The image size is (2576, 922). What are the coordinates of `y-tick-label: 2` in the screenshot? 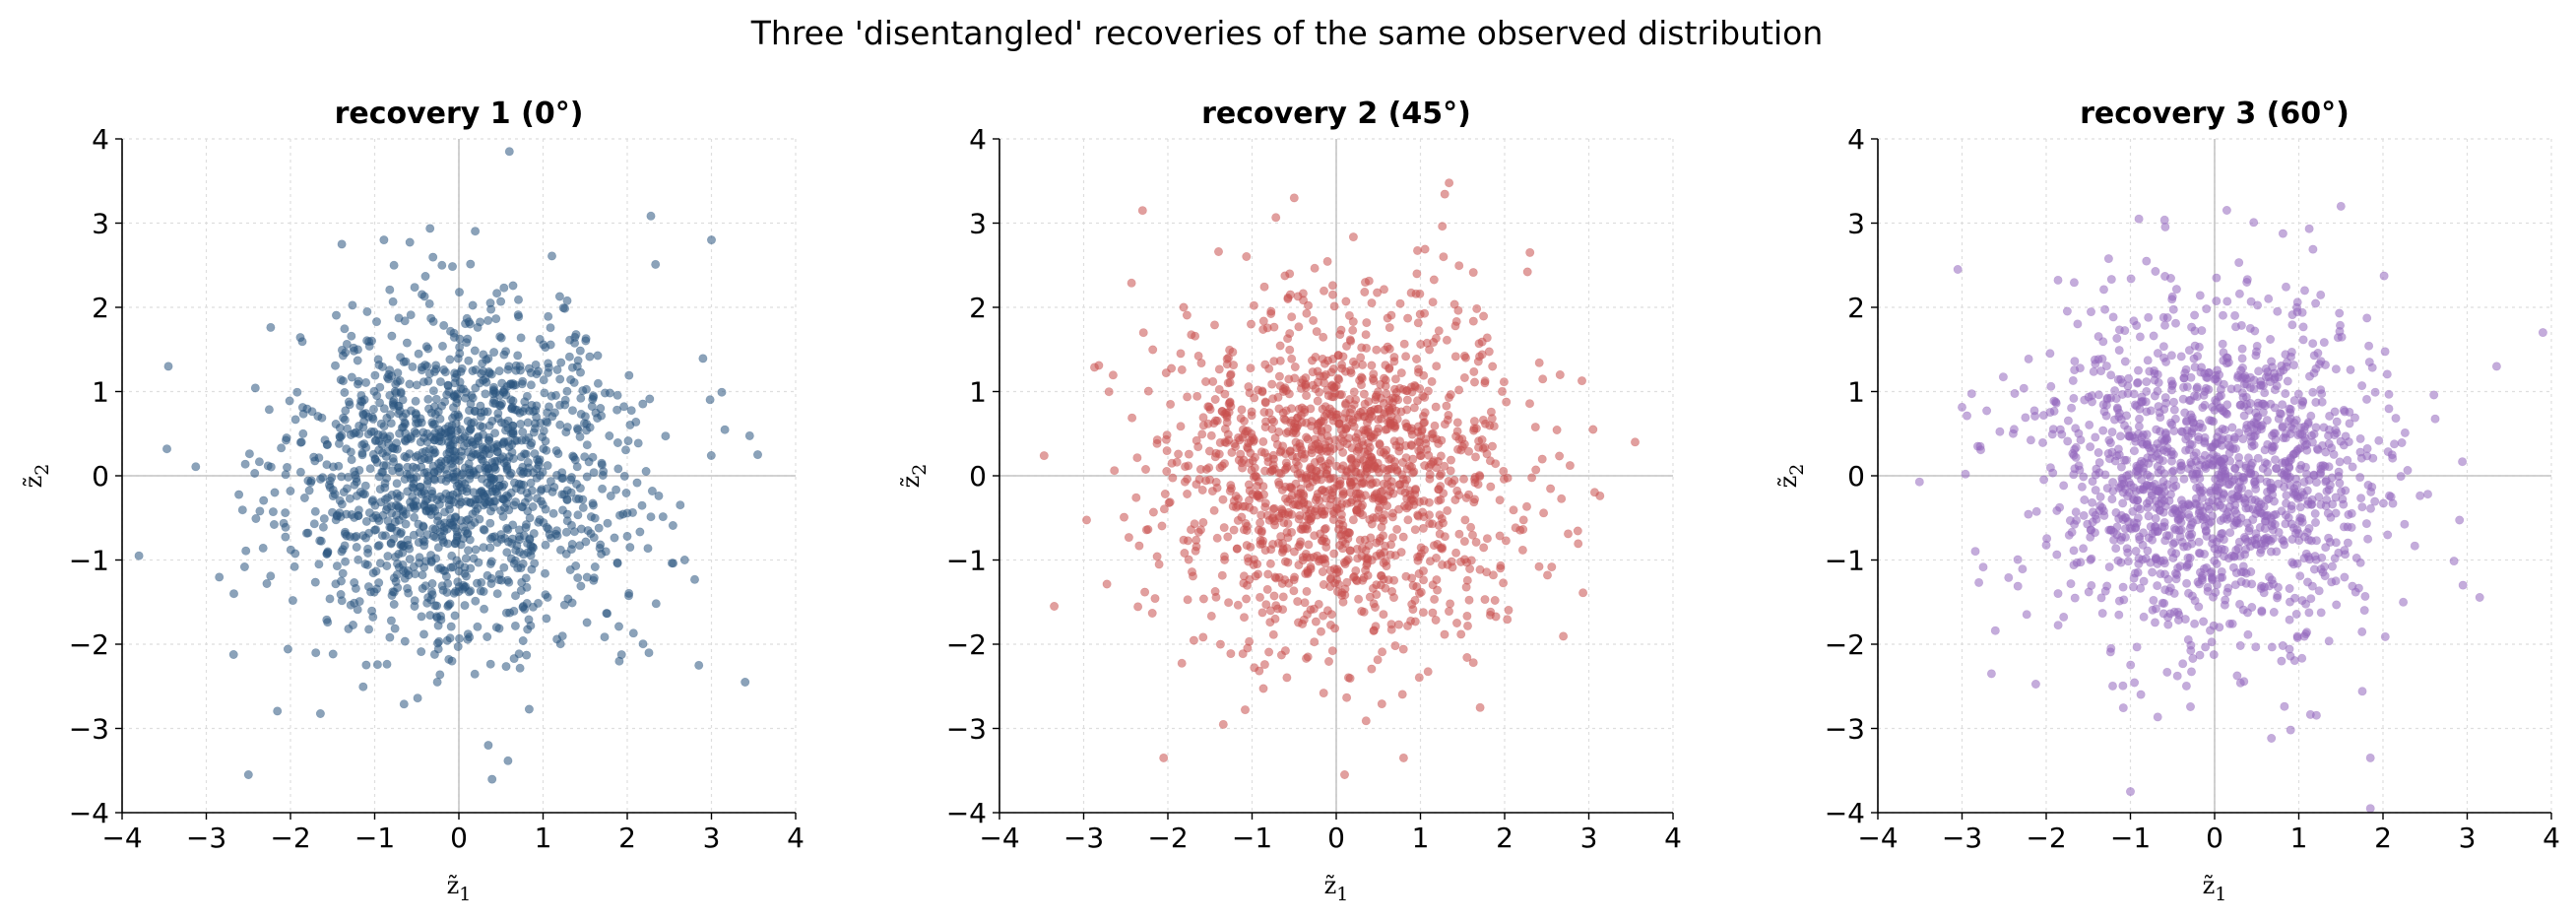 It's located at (1856, 308).